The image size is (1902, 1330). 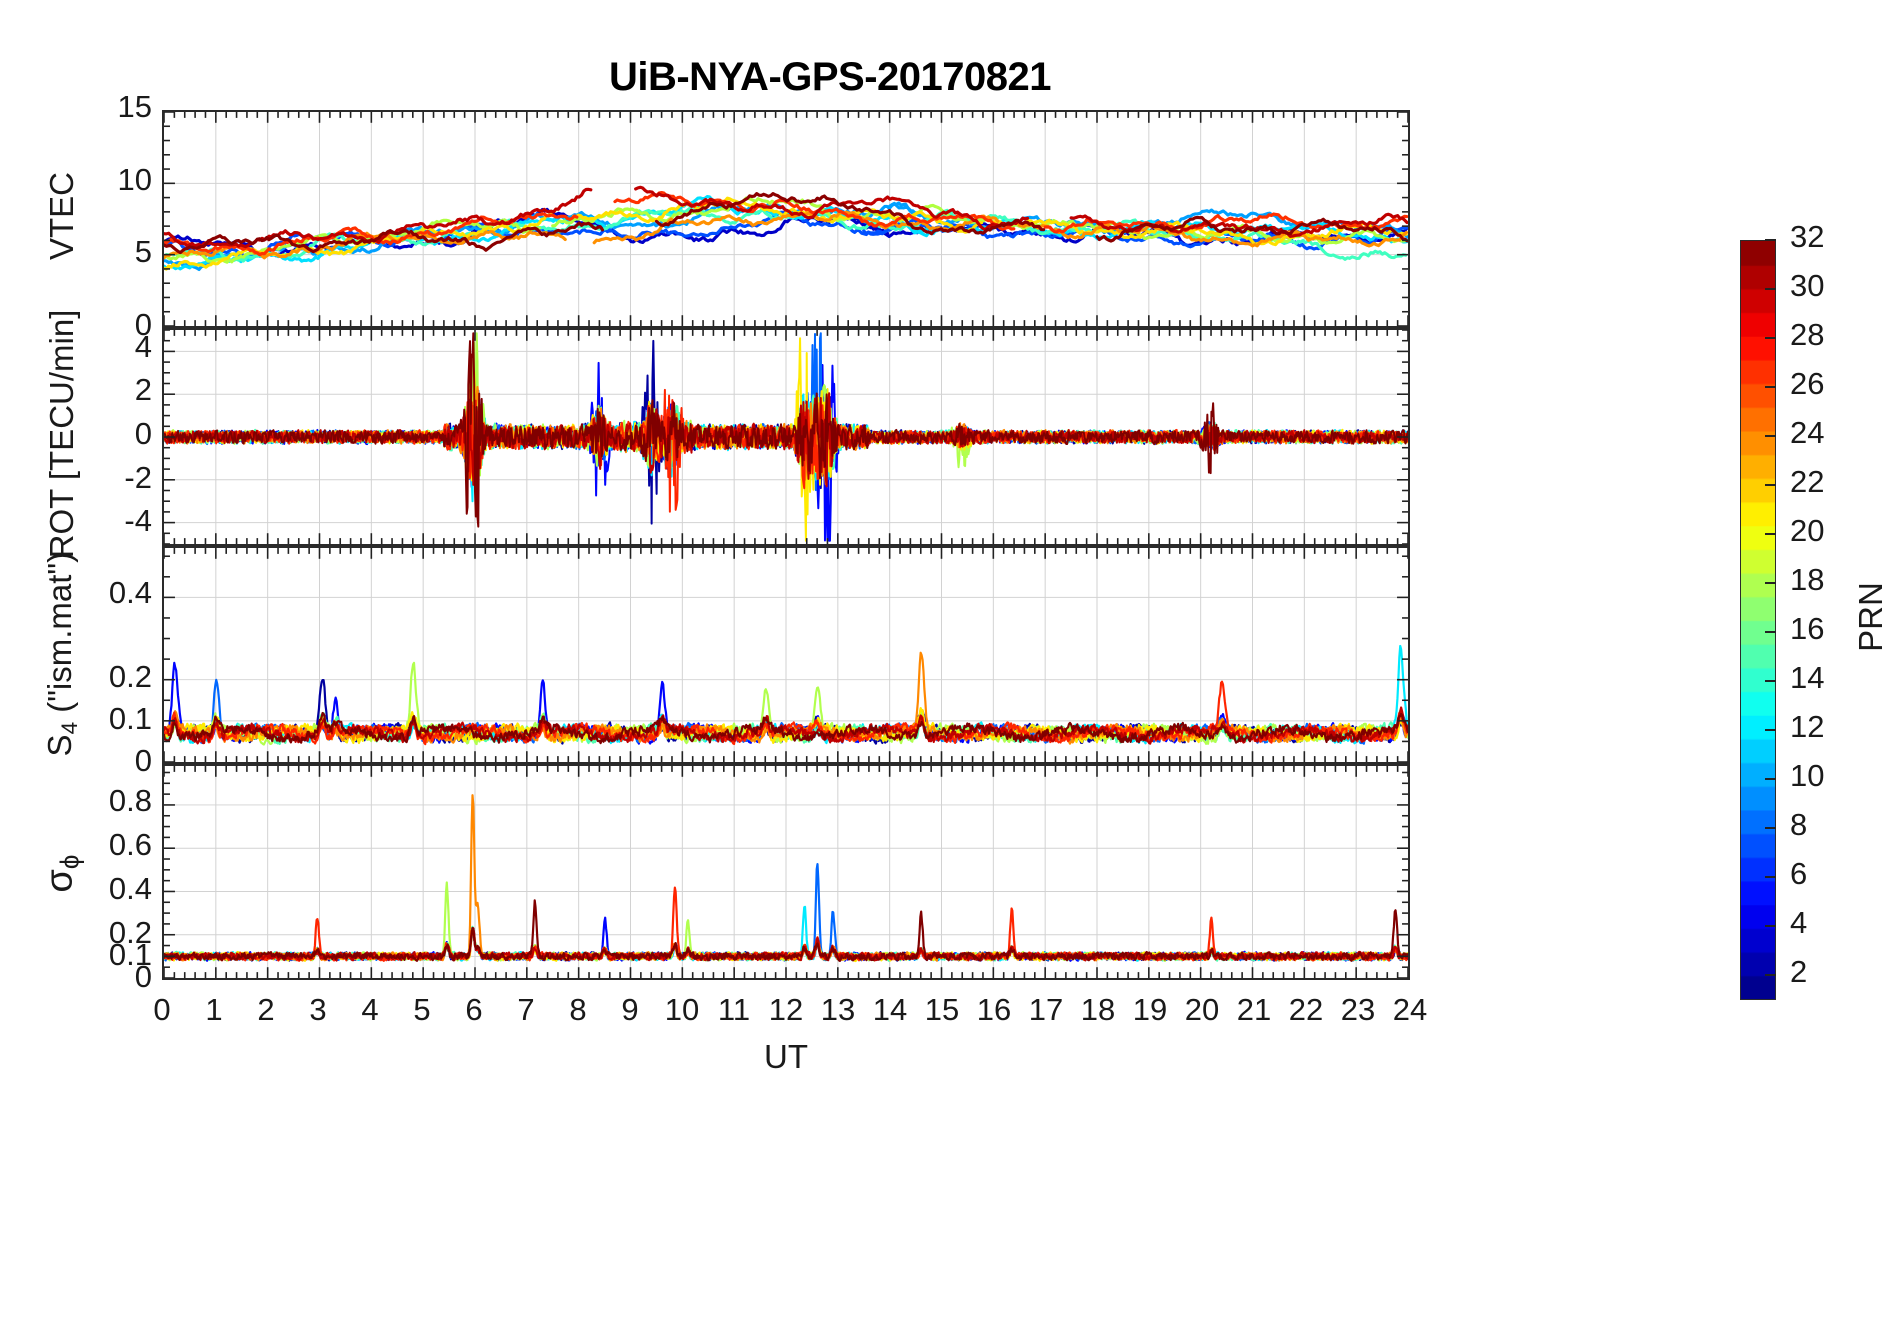 I want to click on xtick-12: 12, so click(x=786, y=1009).